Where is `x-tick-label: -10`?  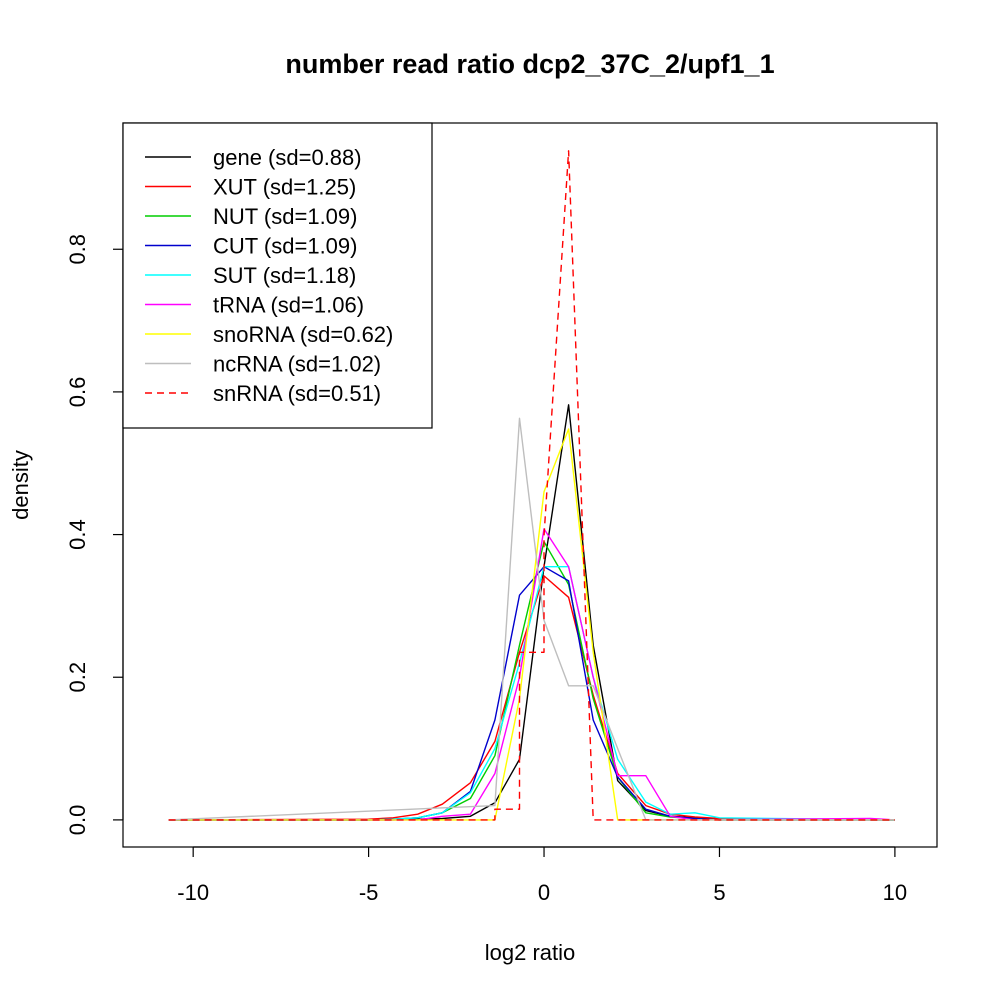
x-tick-label: -10 is located at coordinates (193, 892).